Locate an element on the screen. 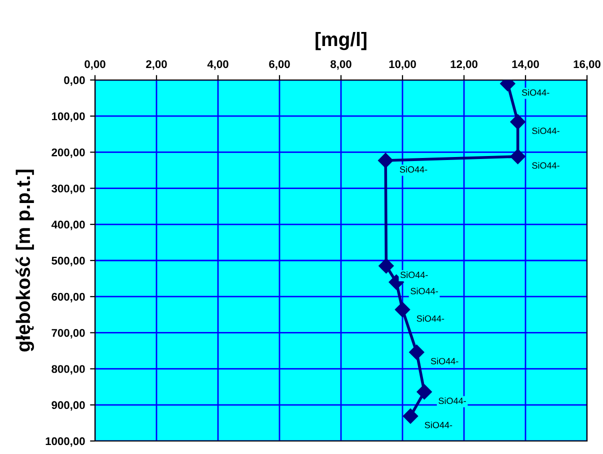  y-tick-label: 500,00 is located at coordinates (68, 261).